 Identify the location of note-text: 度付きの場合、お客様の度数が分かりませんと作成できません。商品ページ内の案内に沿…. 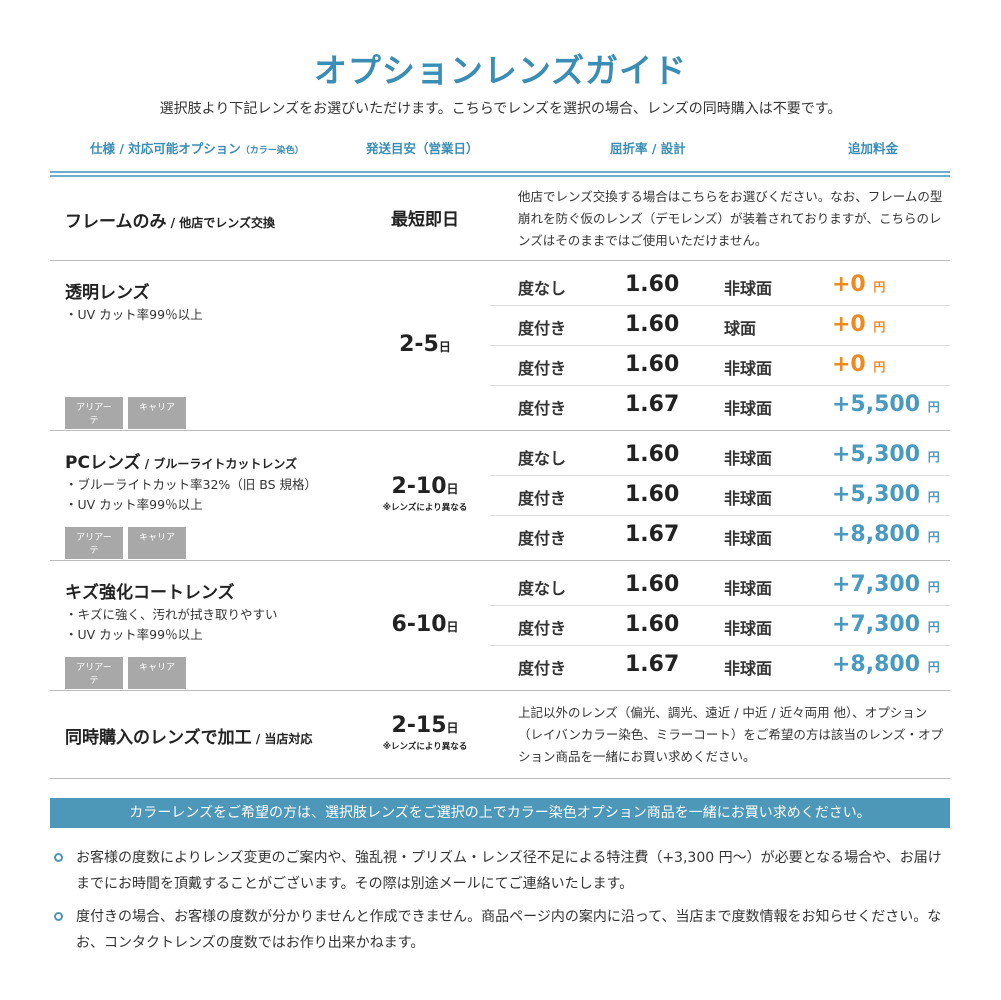
(509, 930).